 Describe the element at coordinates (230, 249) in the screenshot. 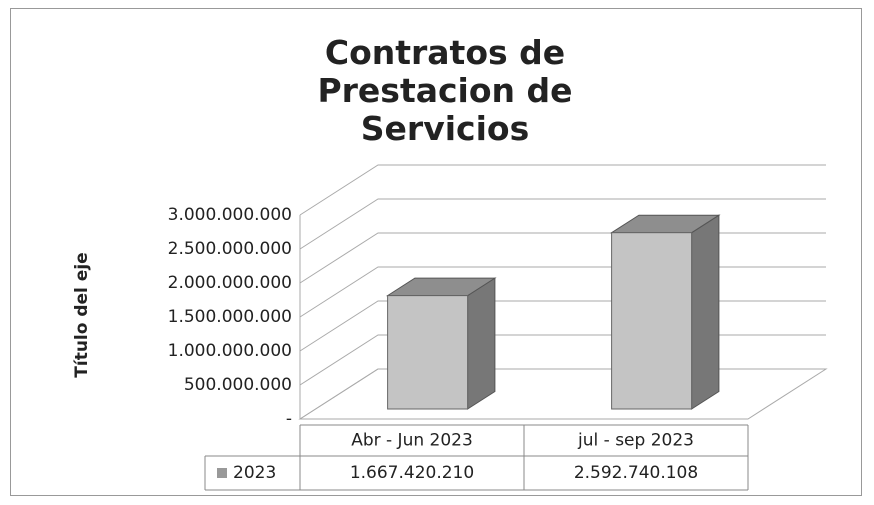

I see `y-tick-label: 2.500.000.000` at that location.